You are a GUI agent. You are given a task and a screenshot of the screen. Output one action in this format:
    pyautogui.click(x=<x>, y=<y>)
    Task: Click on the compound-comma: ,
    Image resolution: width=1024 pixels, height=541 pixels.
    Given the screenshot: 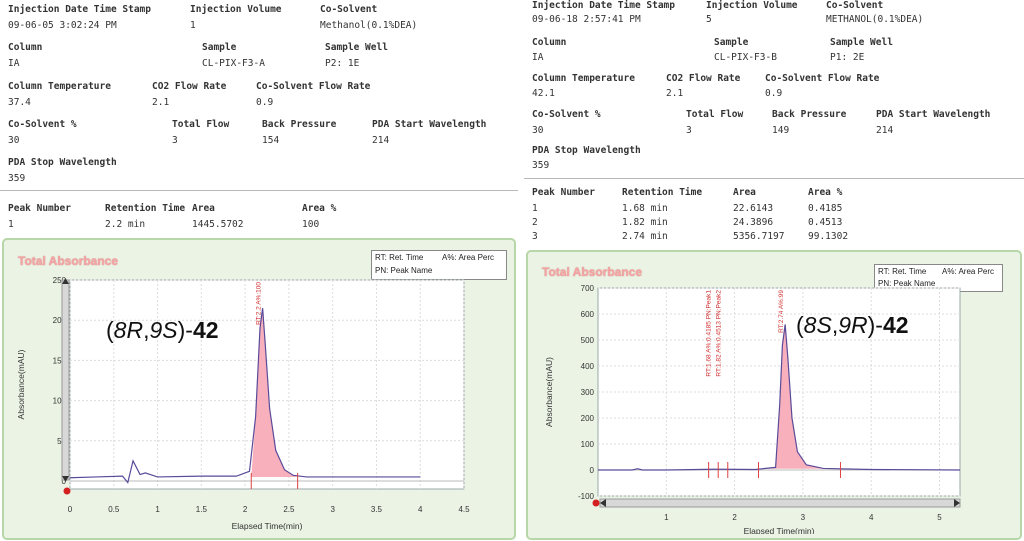 What is the action you would take?
    pyautogui.click(x=835, y=325)
    